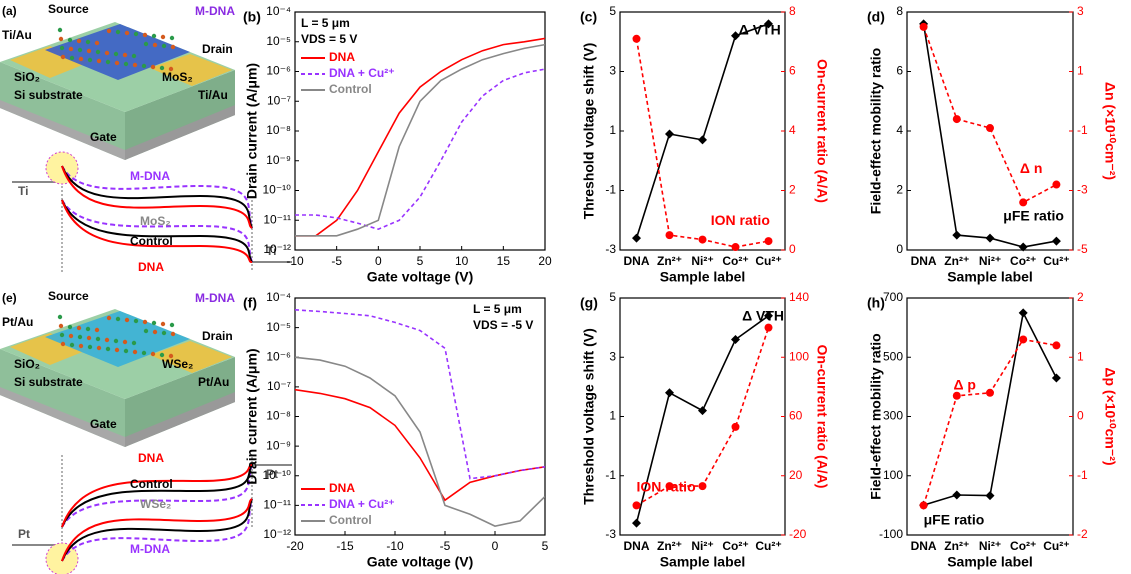 This screenshot has width=1131, height=574. I want to click on legend-label: Control, so click(350, 520).